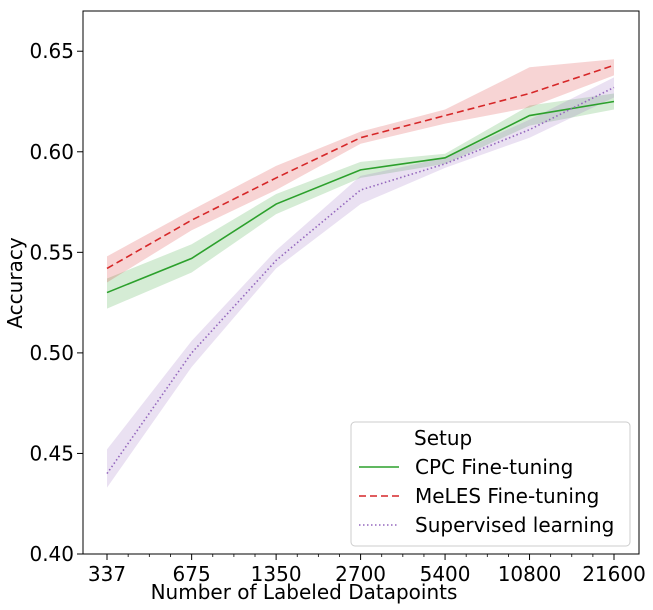 The width and height of the screenshot is (653, 610). Describe the element at coordinates (530, 574) in the screenshot. I see `x-tick-label: 10800` at that location.